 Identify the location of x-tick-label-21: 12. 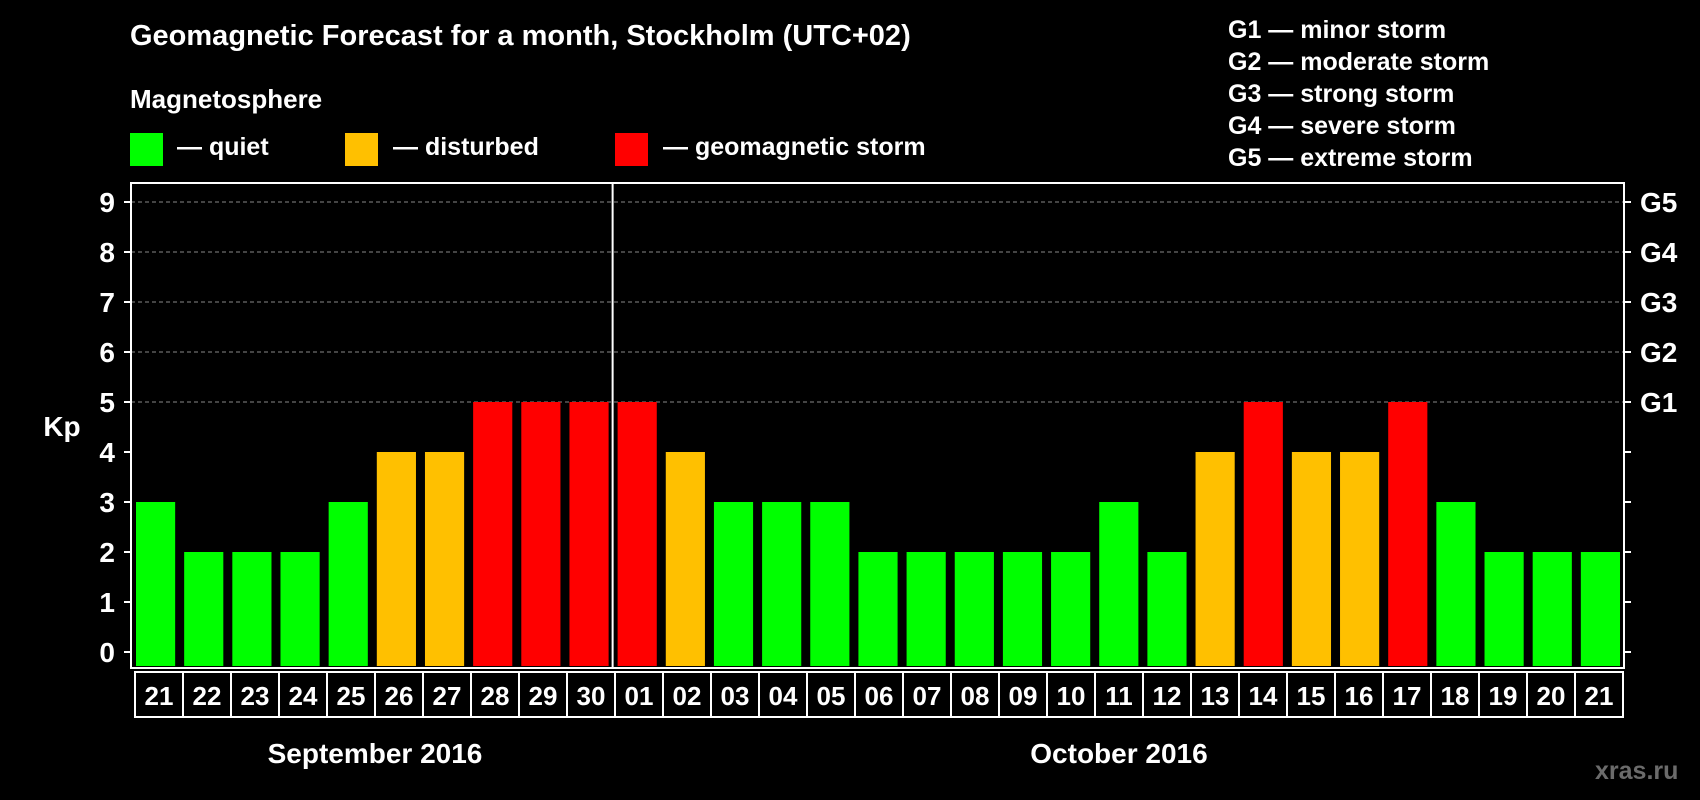
(1167, 696).